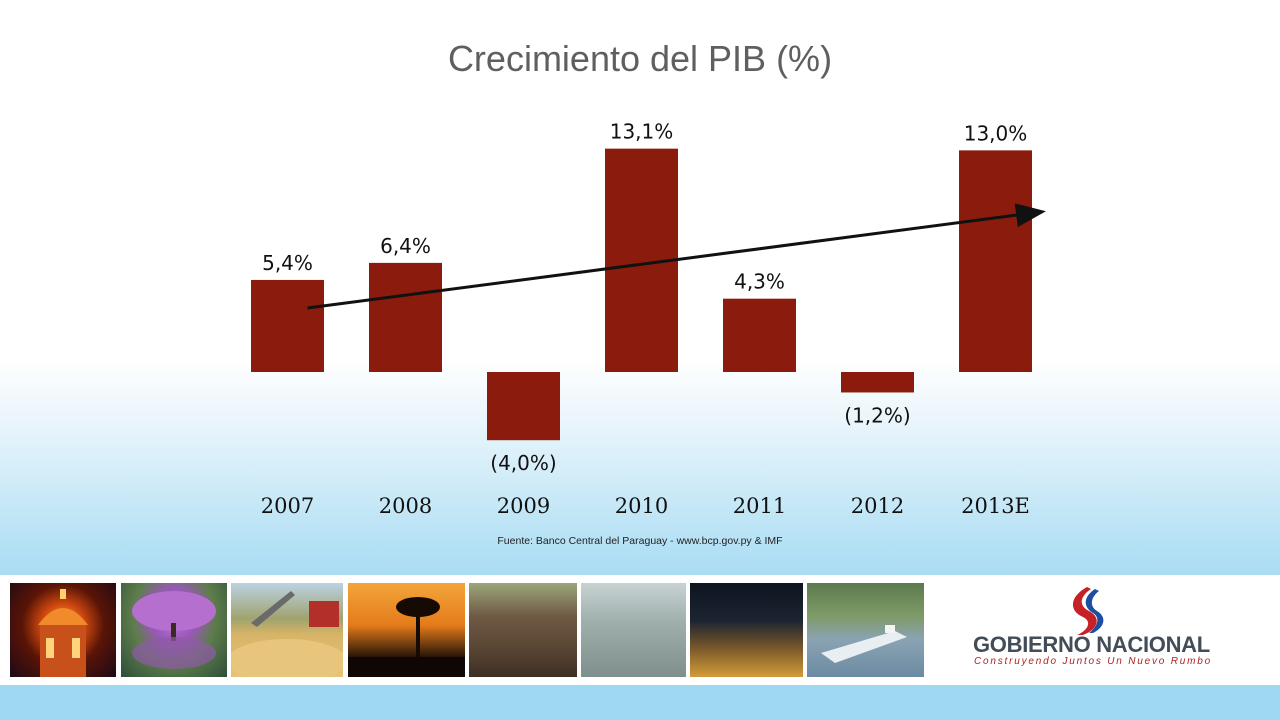 The width and height of the screenshot is (1280, 720). Describe the element at coordinates (759, 282) in the screenshot. I see `data-label-2011: 4,3%` at that location.